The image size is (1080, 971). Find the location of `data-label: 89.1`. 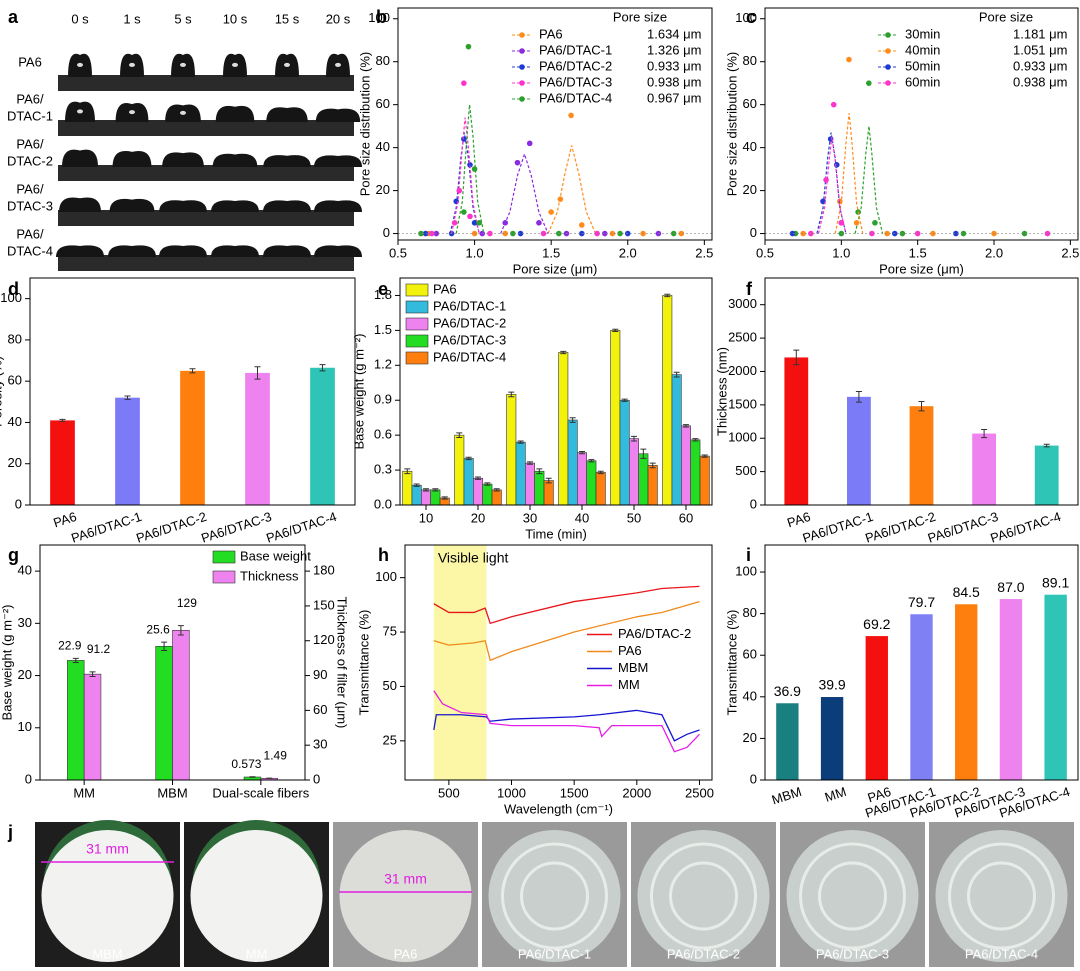

data-label: 89.1 is located at coordinates (1055, 582).